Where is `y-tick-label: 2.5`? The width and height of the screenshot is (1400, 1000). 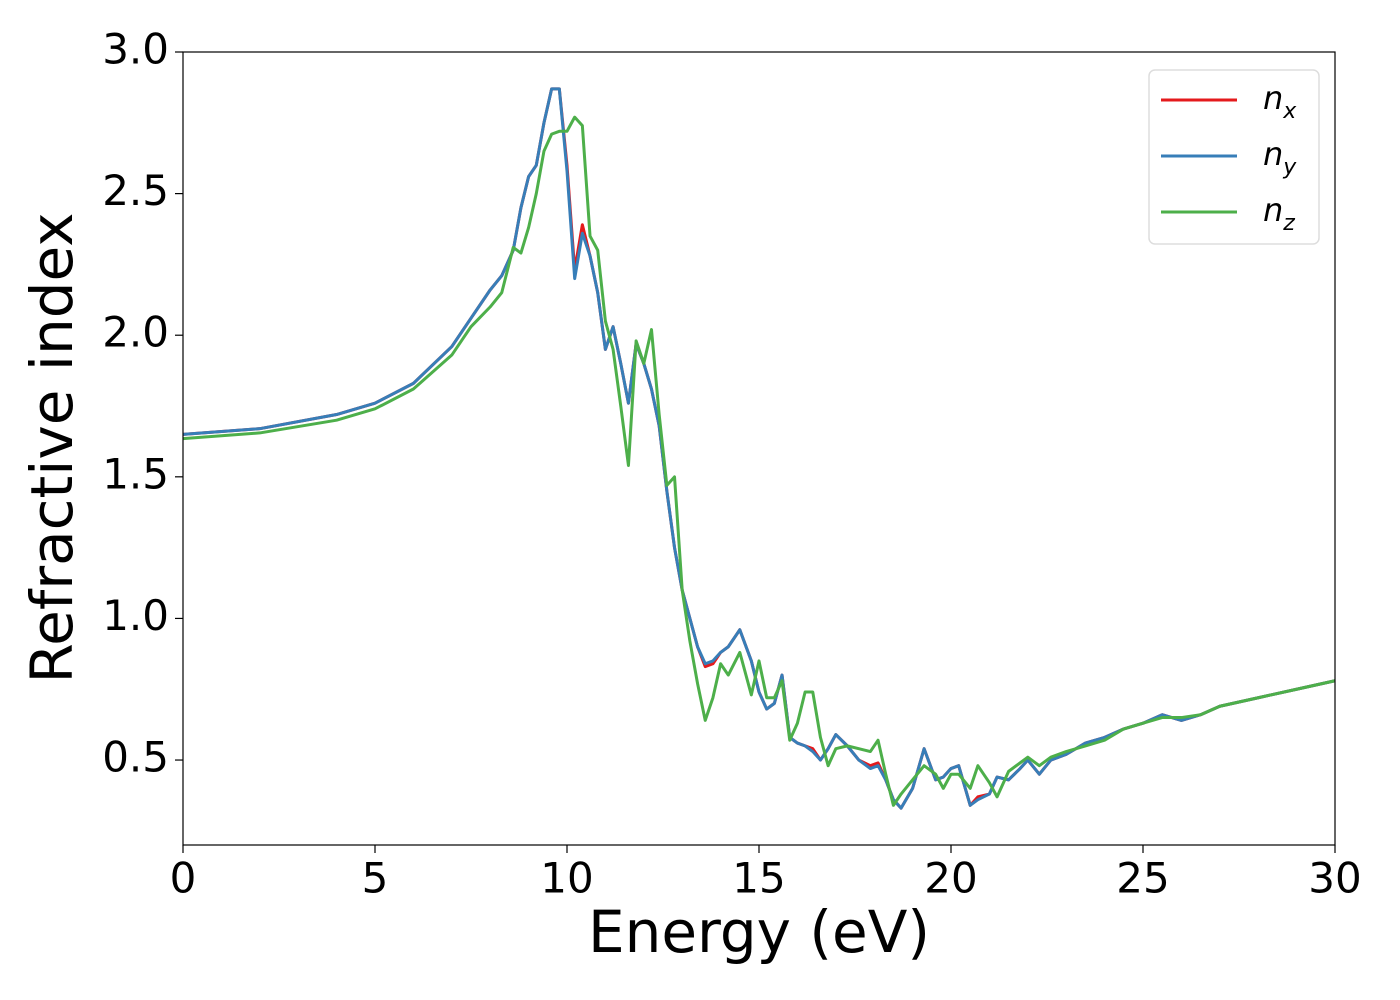 y-tick-label: 2.5 is located at coordinates (135, 190).